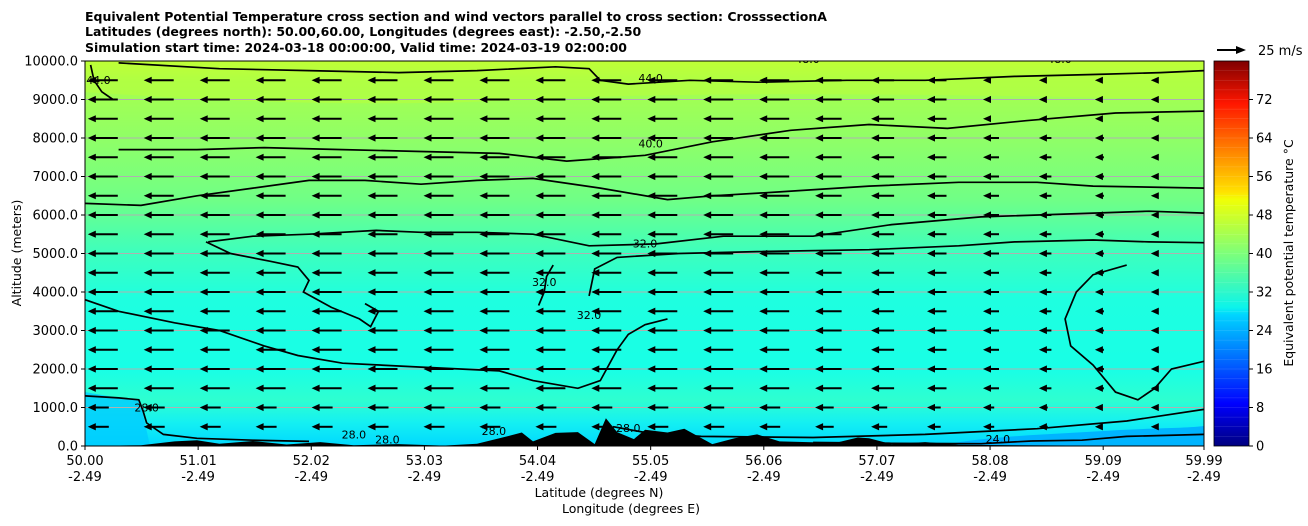 The height and width of the screenshot is (526, 1308). I want to click on colorbar-tick-label: 48, so click(1264, 216).